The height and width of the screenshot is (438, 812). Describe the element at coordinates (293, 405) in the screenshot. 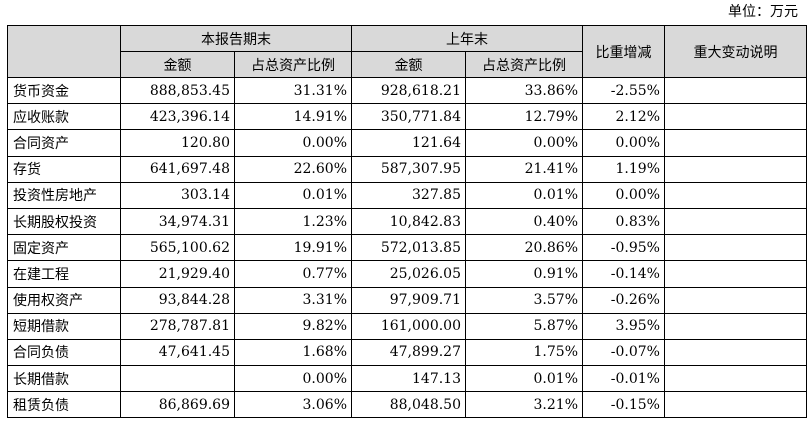

I see `current-ratio-cell: 3.06%` at that location.